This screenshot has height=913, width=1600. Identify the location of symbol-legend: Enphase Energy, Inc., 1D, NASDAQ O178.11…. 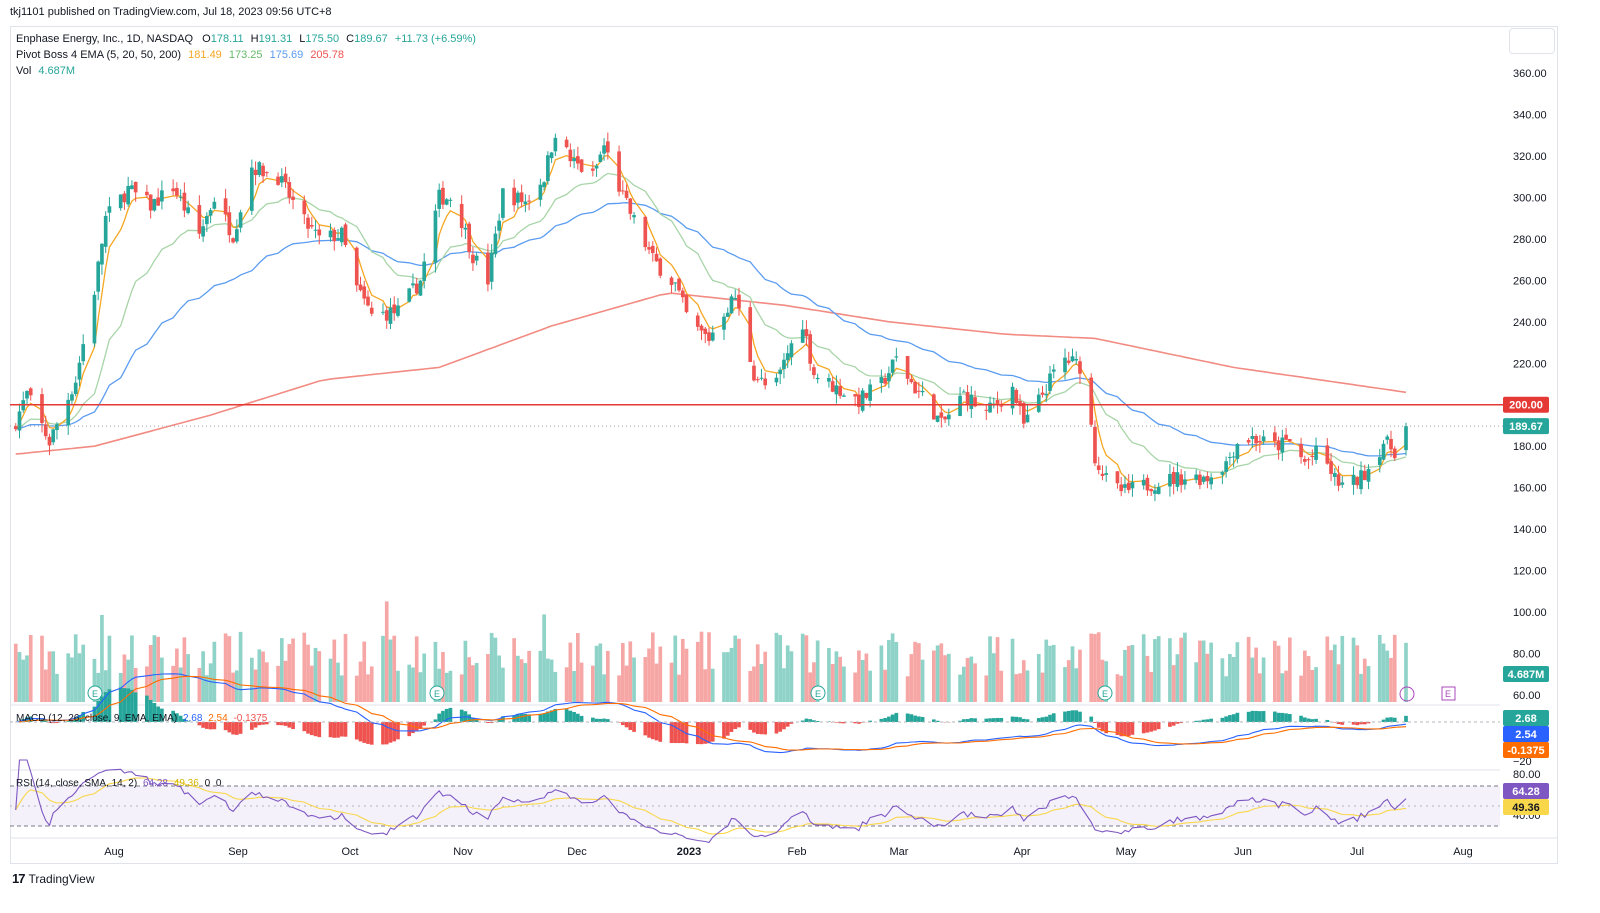
(246, 39).